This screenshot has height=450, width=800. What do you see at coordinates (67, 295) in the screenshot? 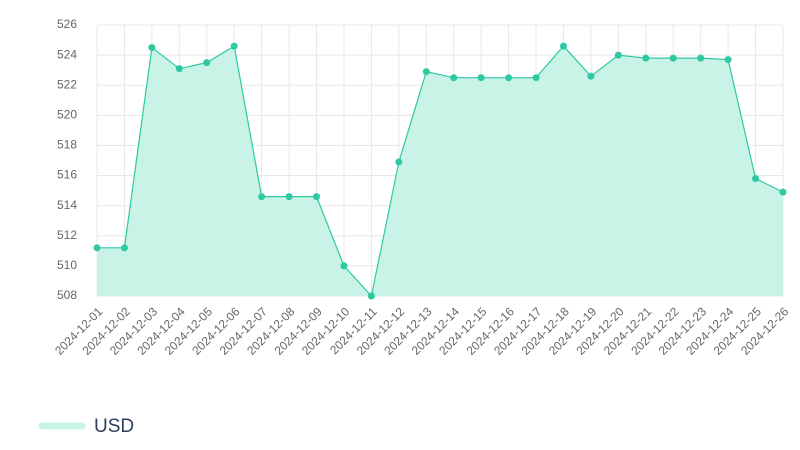
I see `y-tick-label: 508` at bounding box center [67, 295].